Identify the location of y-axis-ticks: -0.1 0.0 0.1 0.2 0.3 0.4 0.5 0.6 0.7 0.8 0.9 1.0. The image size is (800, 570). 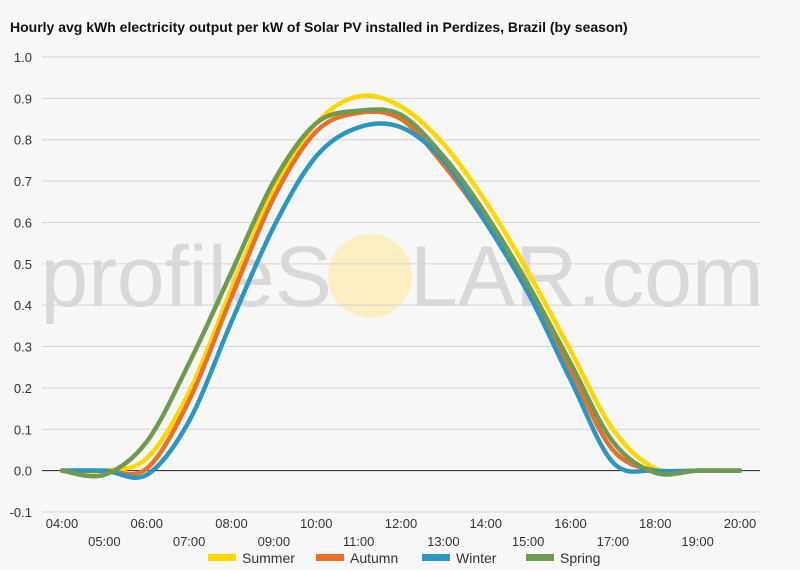
(21, 285).